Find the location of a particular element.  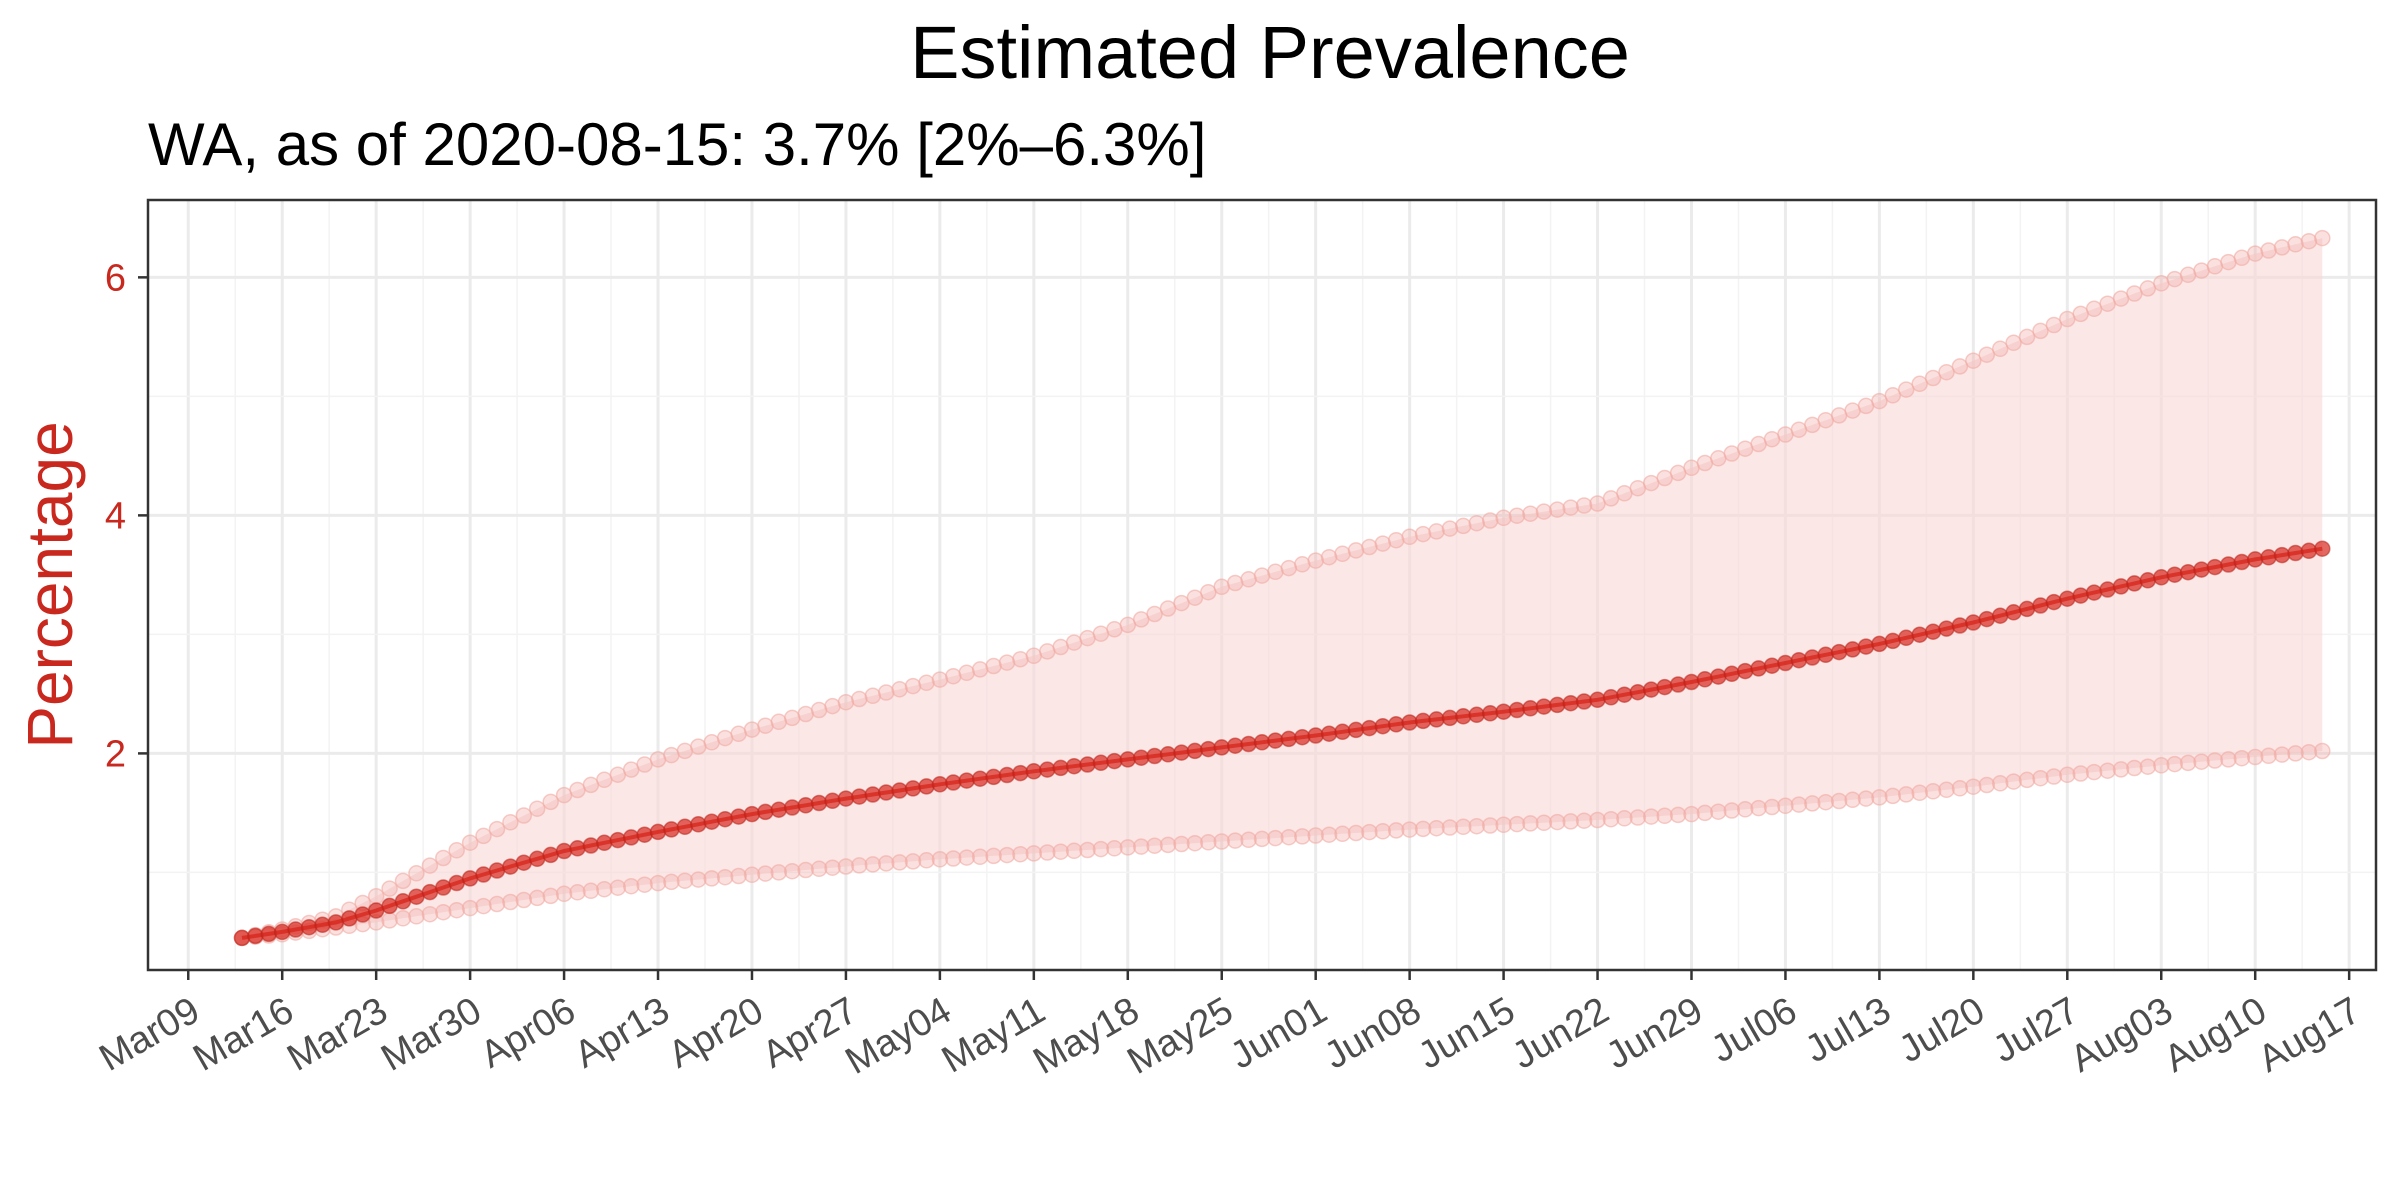

y-tick-label: 4 is located at coordinates (115, 516).